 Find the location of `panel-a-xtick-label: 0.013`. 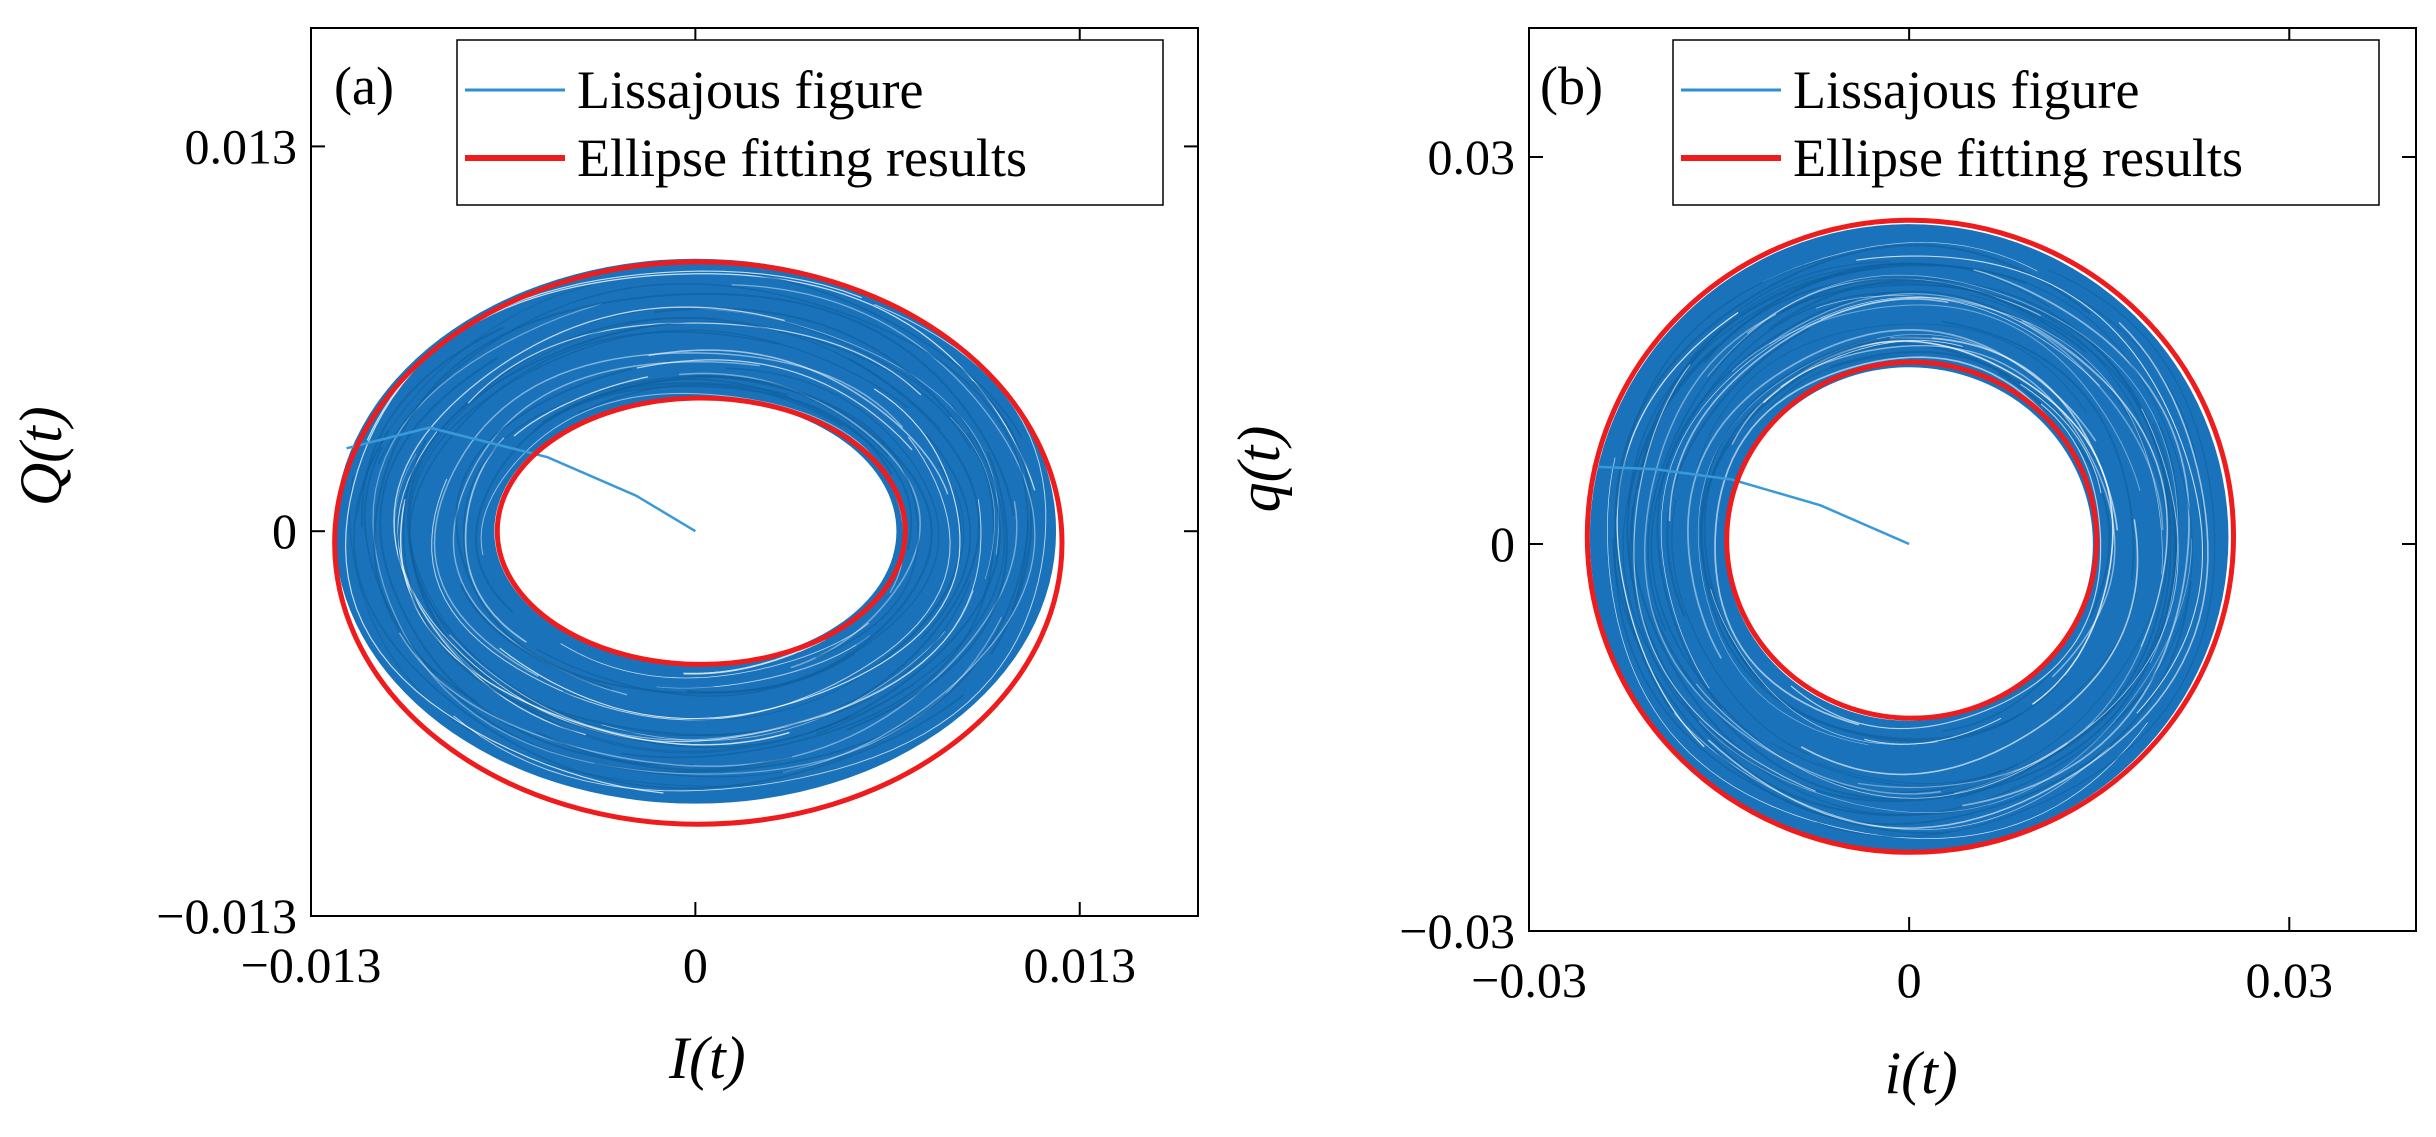

panel-a-xtick-label: 0.013 is located at coordinates (1079, 965).